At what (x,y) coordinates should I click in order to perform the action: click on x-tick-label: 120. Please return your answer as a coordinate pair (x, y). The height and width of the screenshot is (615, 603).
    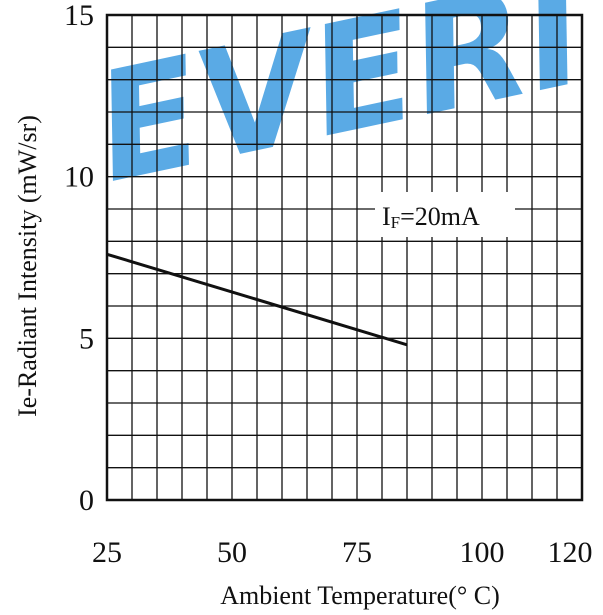
    Looking at the image, I should click on (570, 552).